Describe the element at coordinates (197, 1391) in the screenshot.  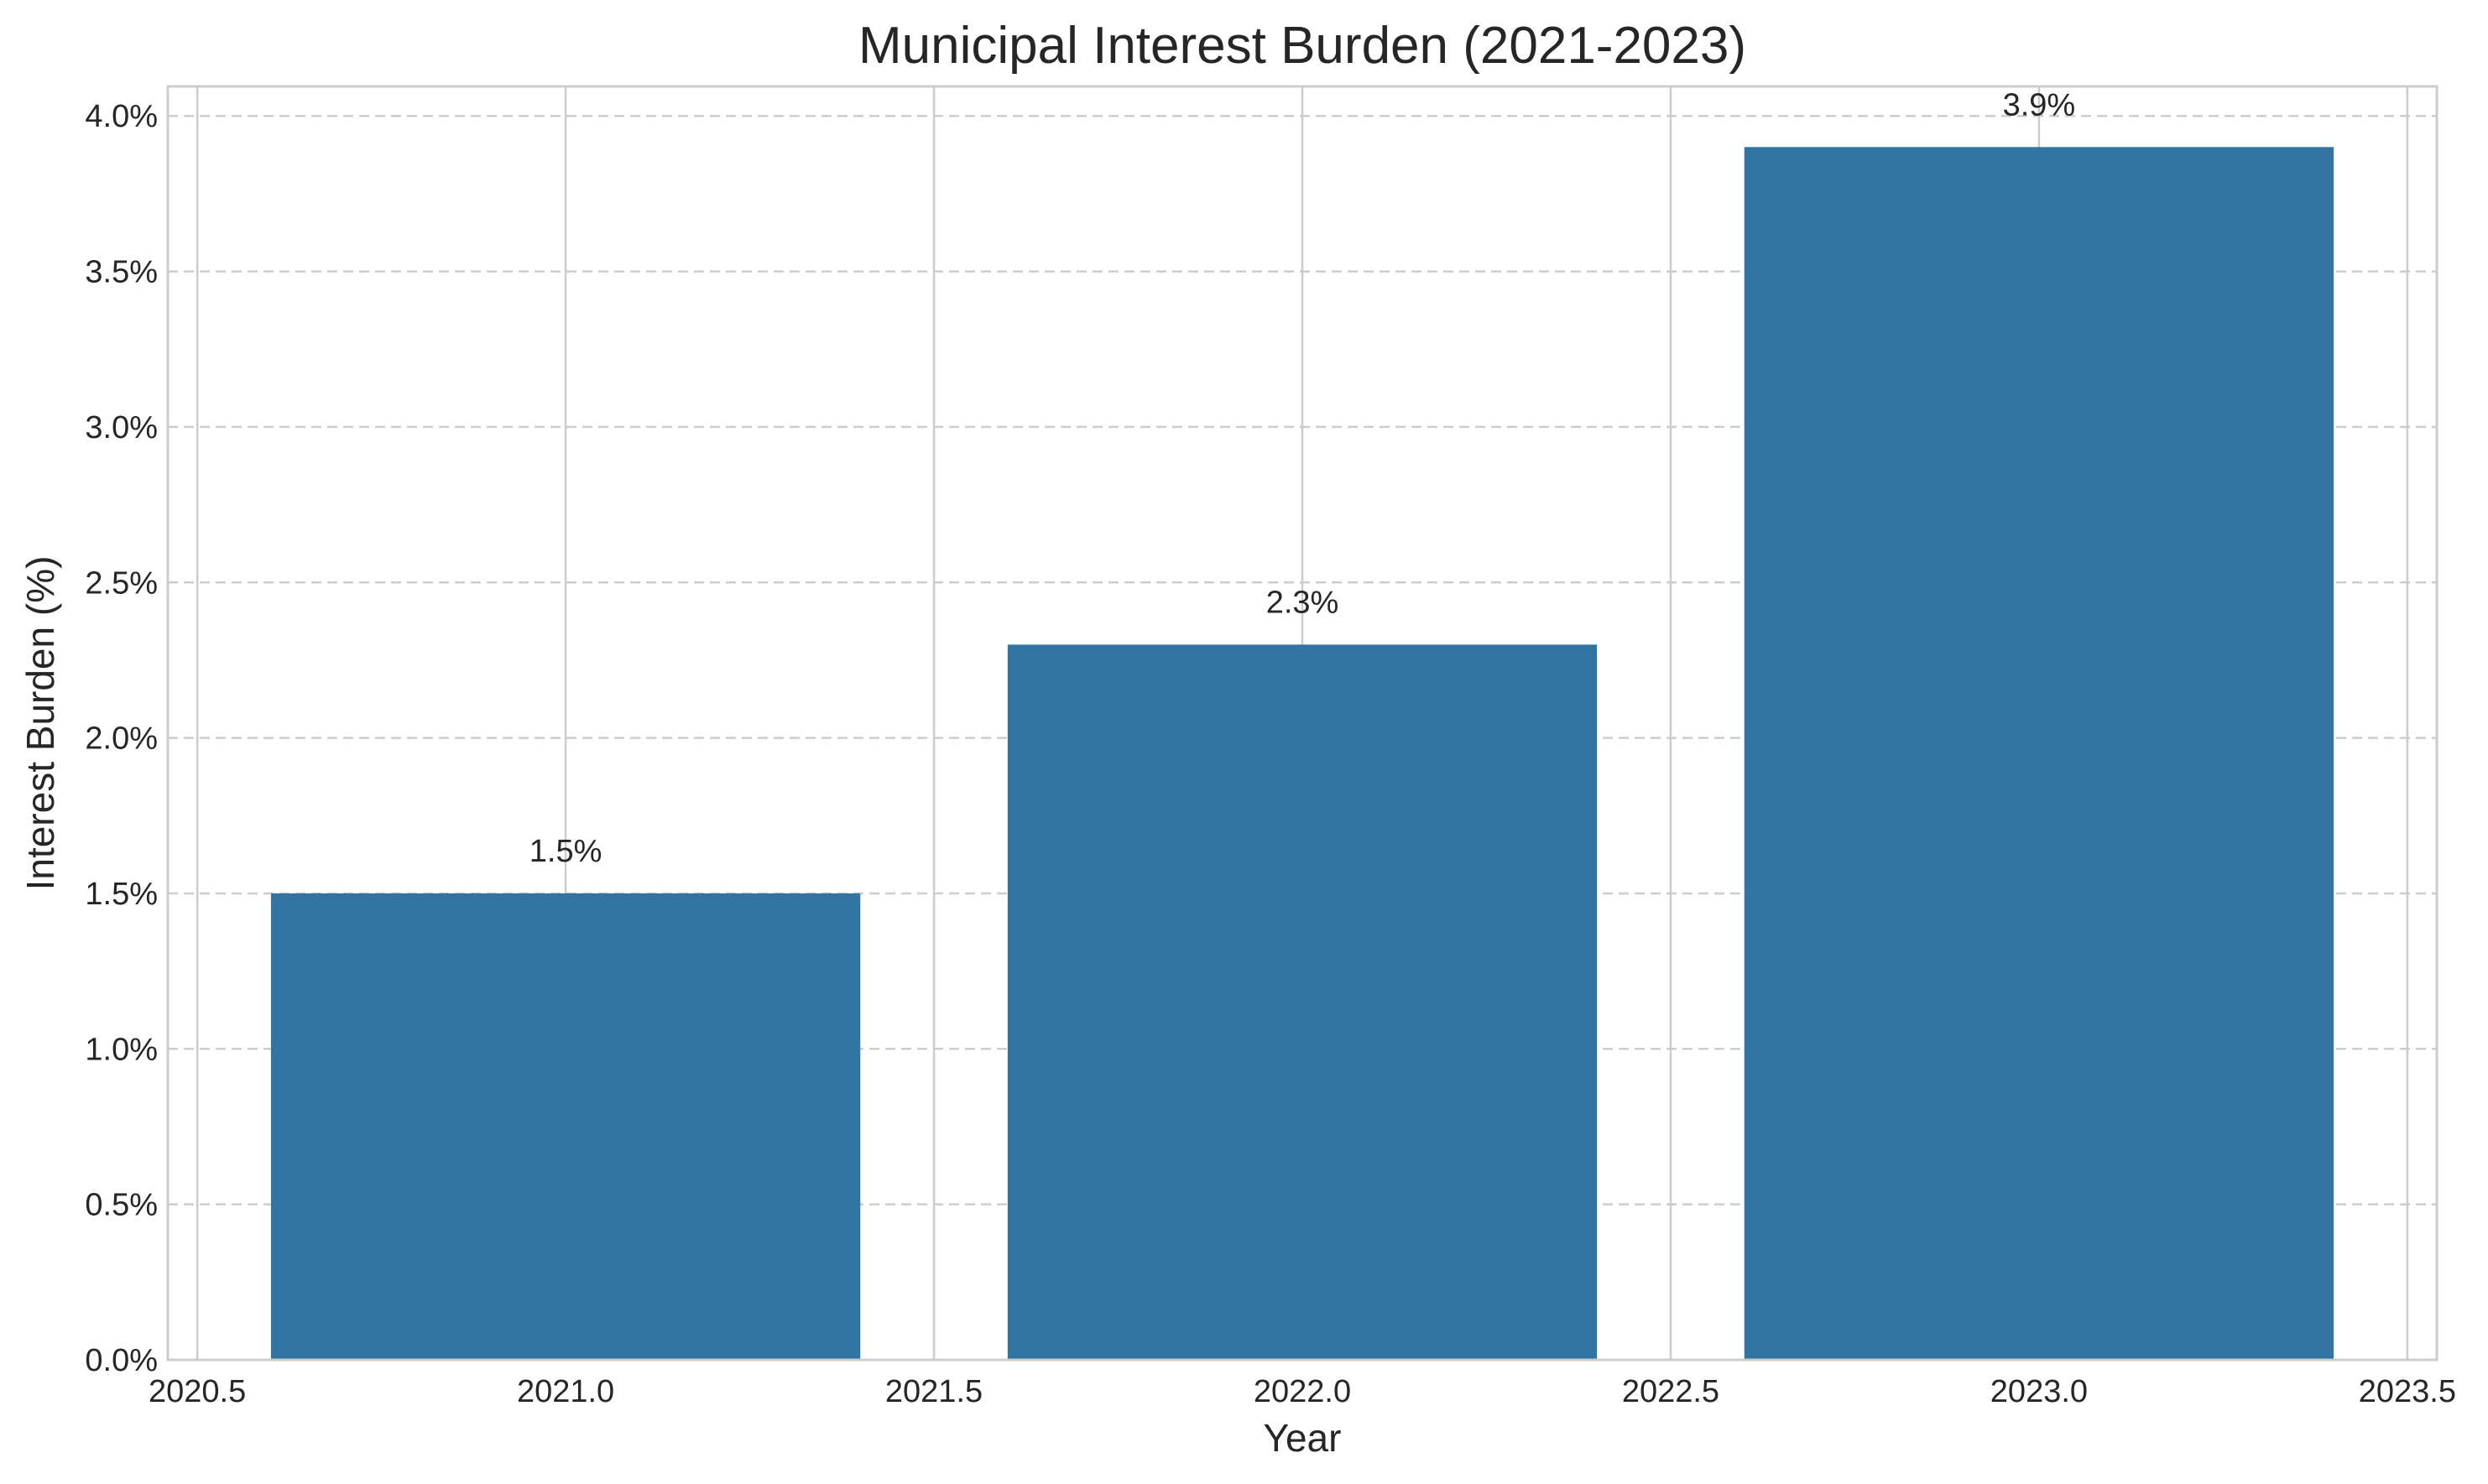
I see `x-tick-label: 2020.5` at that location.